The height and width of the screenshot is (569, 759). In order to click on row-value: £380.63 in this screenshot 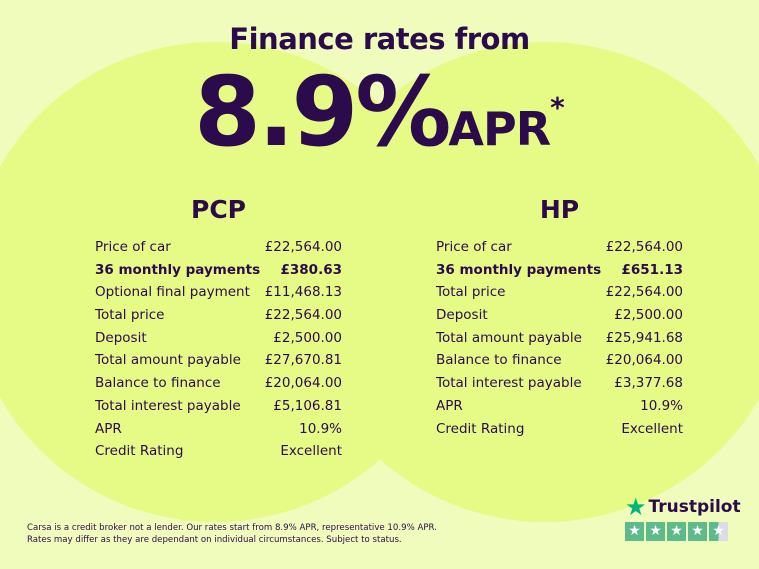, I will do `click(311, 269)`.